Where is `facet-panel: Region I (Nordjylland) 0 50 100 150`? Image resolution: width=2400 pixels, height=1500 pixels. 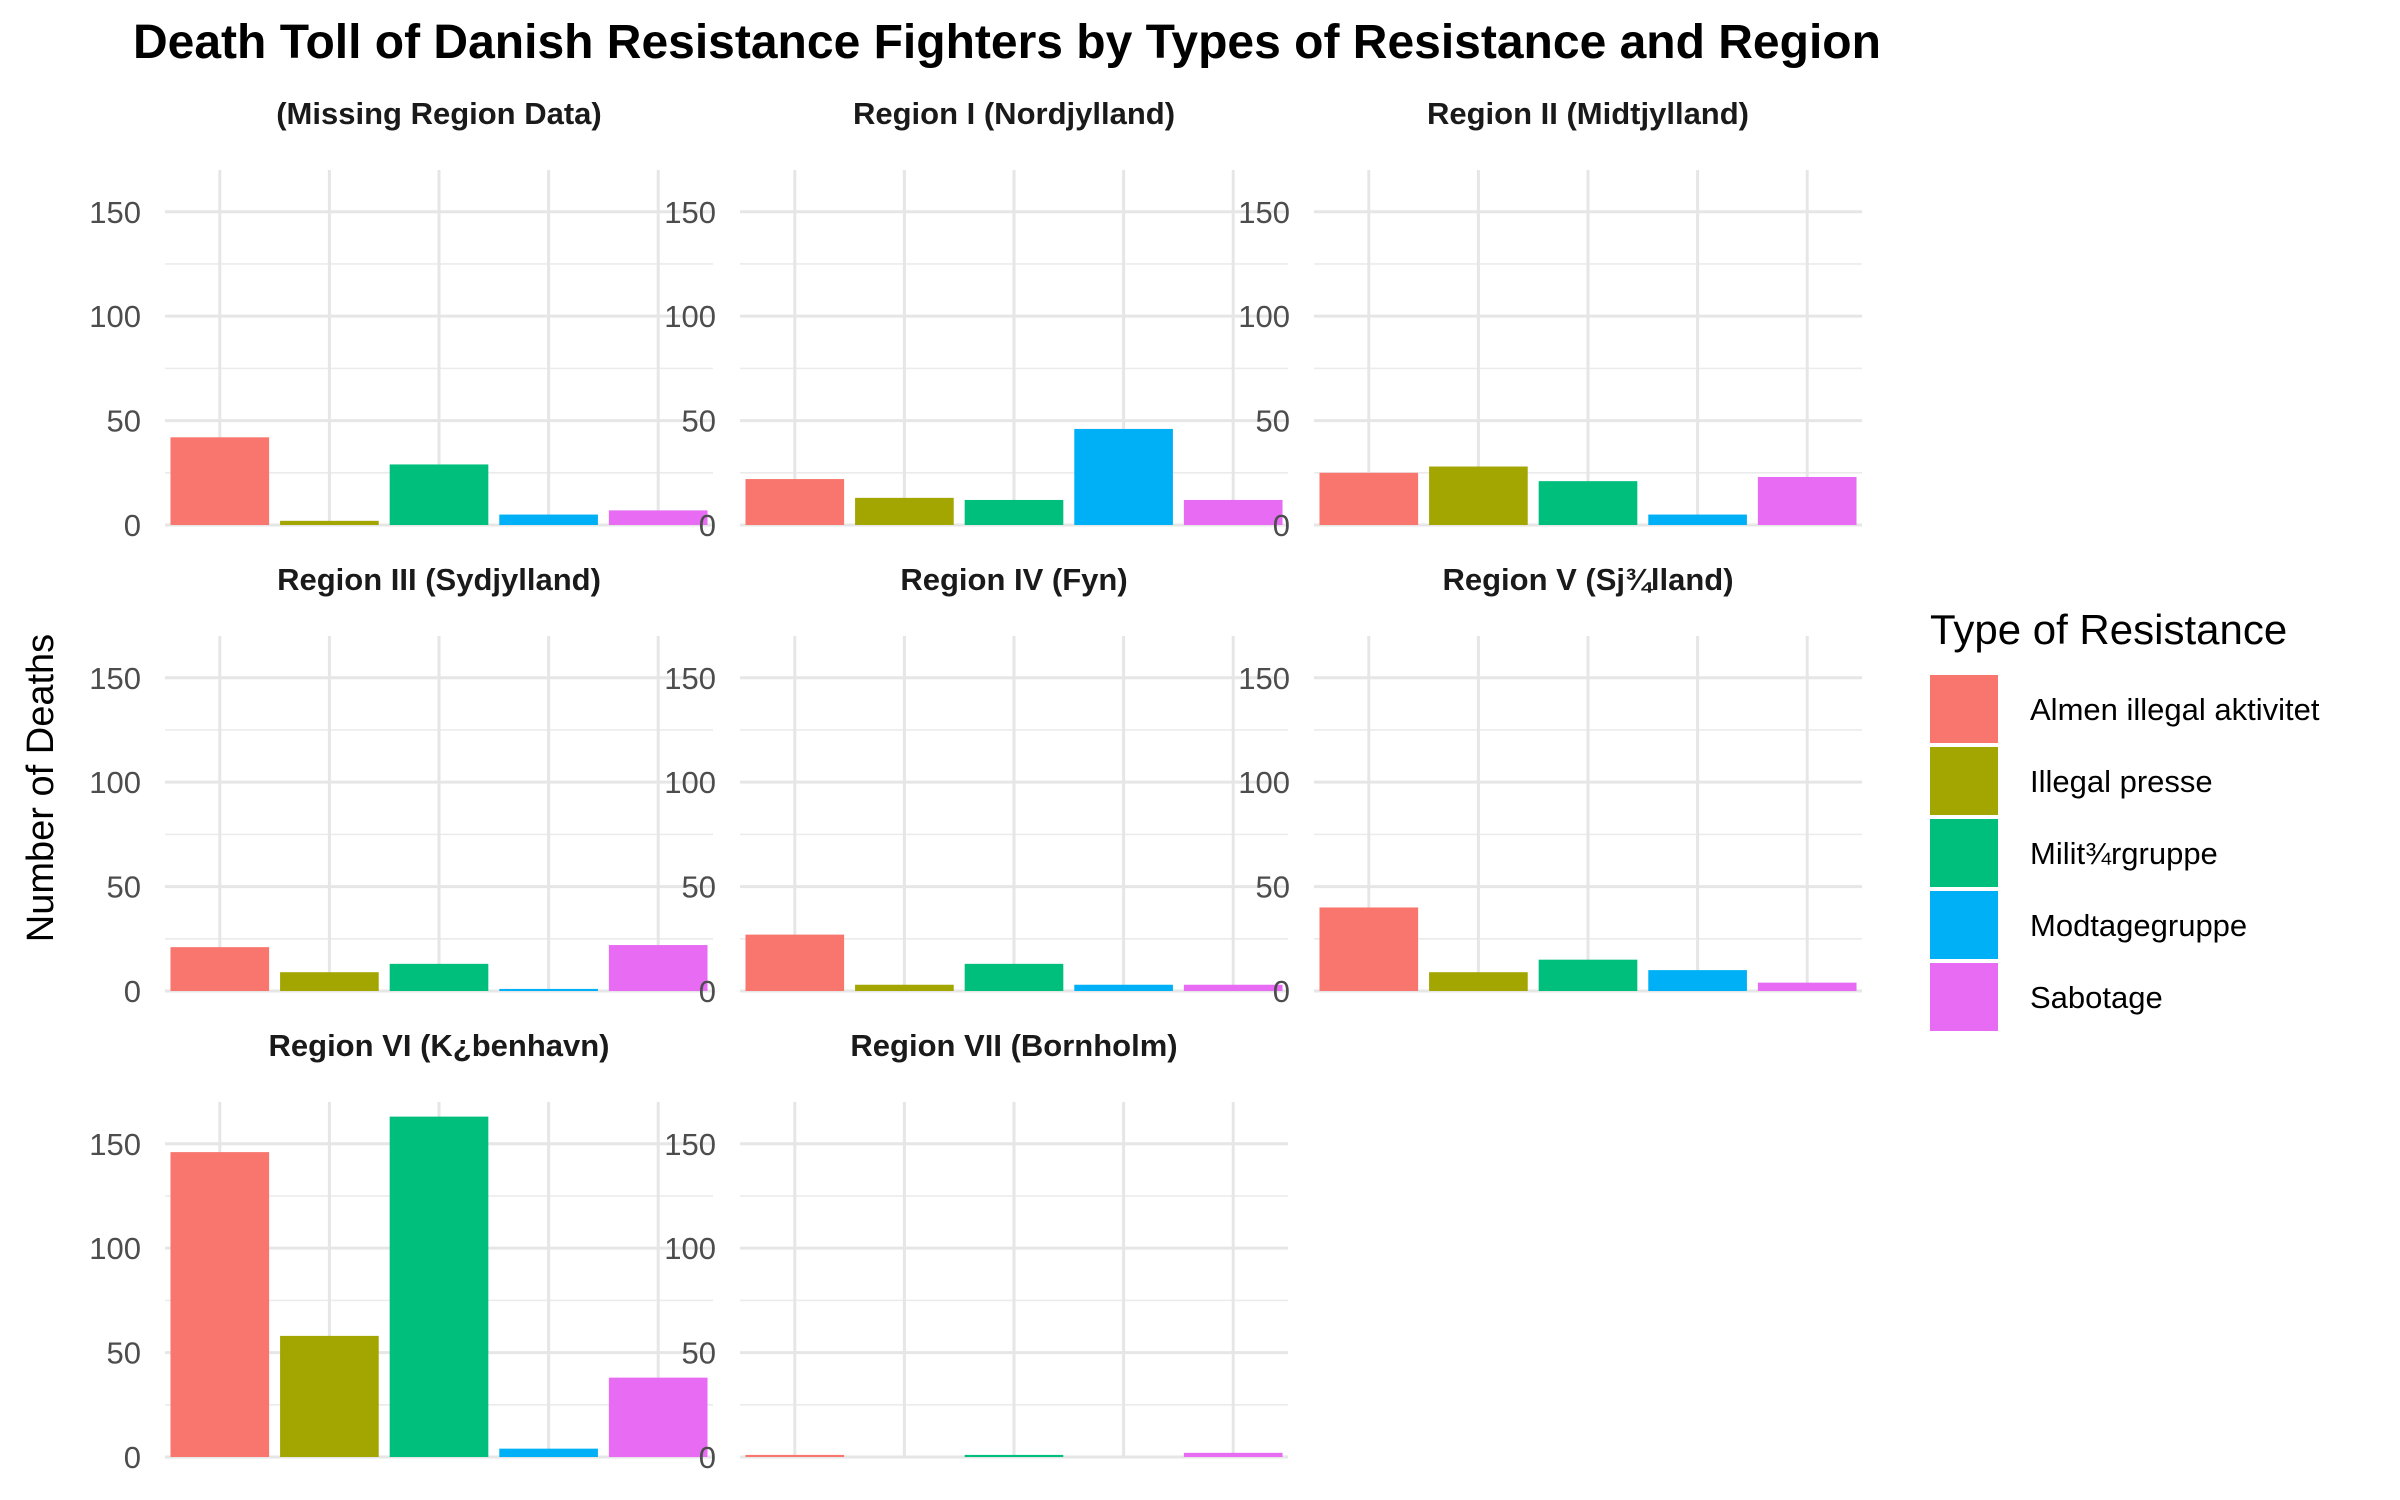
facet-panel: Region I (Nordjylland) 0 50 100 150 is located at coordinates (976, 319).